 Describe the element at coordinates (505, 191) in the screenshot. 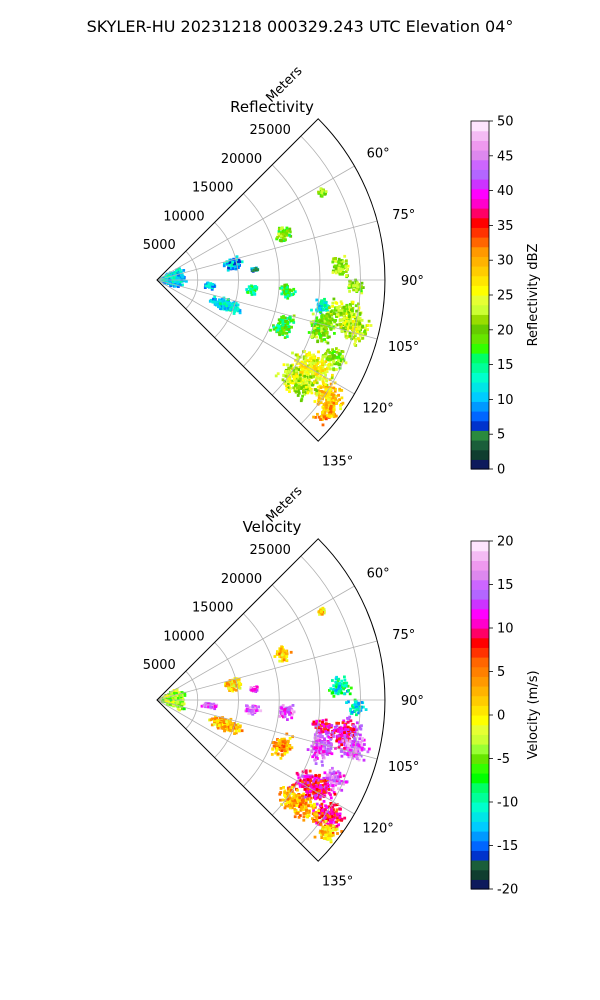

I see `colorbar-tick-label: 40` at that location.